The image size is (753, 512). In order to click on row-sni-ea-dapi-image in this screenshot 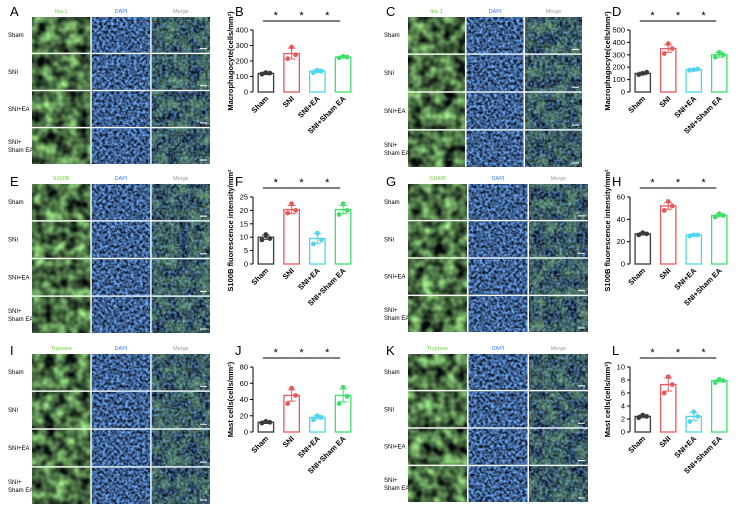, I will do `click(121, 277)`.